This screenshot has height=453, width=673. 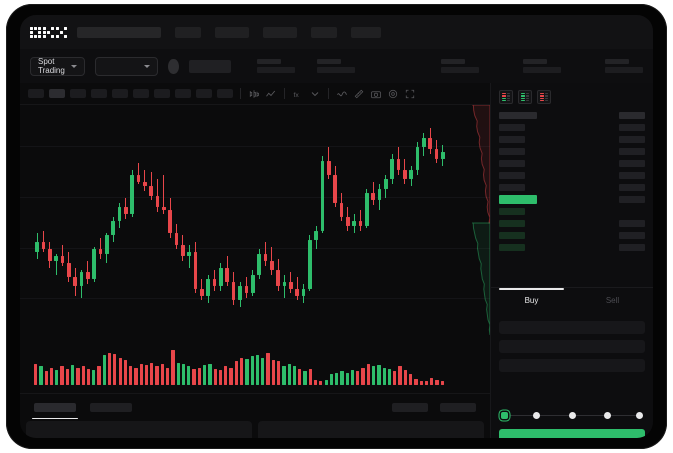 I want to click on timeframe-1w, so click(x=183, y=93).